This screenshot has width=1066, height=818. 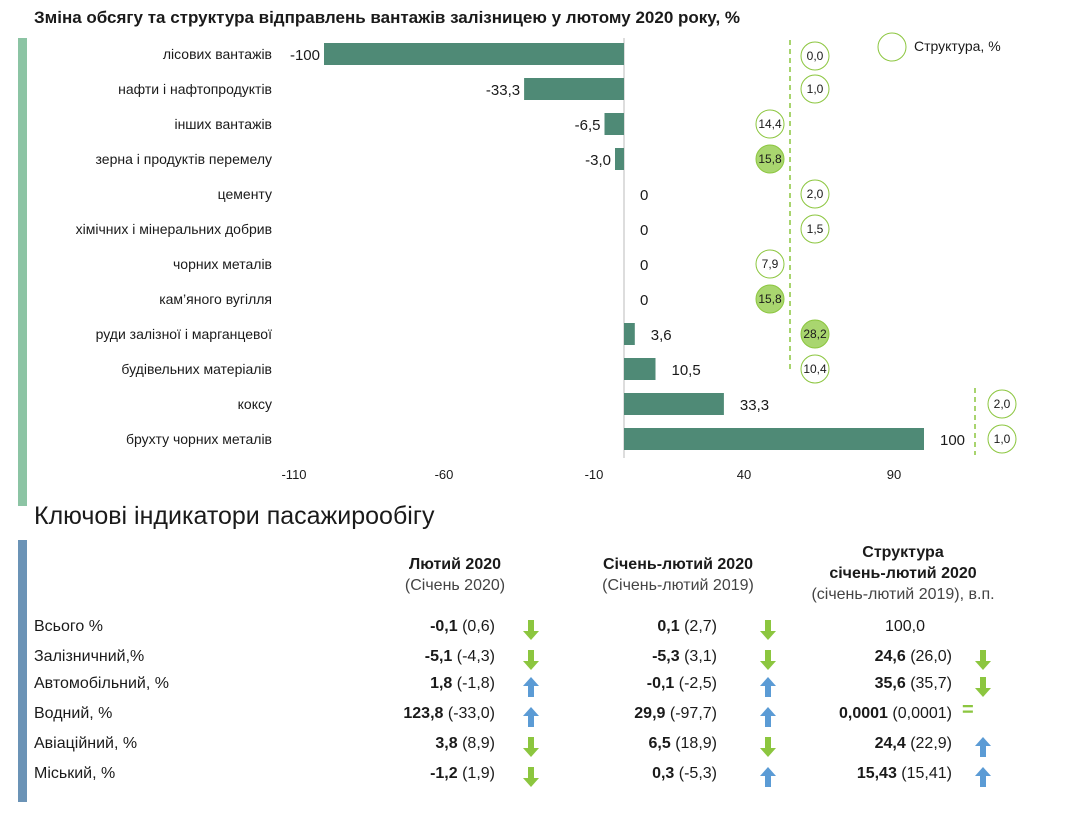 I want to click on table-cell: 0,0001 (0,0001), so click(x=895, y=714).